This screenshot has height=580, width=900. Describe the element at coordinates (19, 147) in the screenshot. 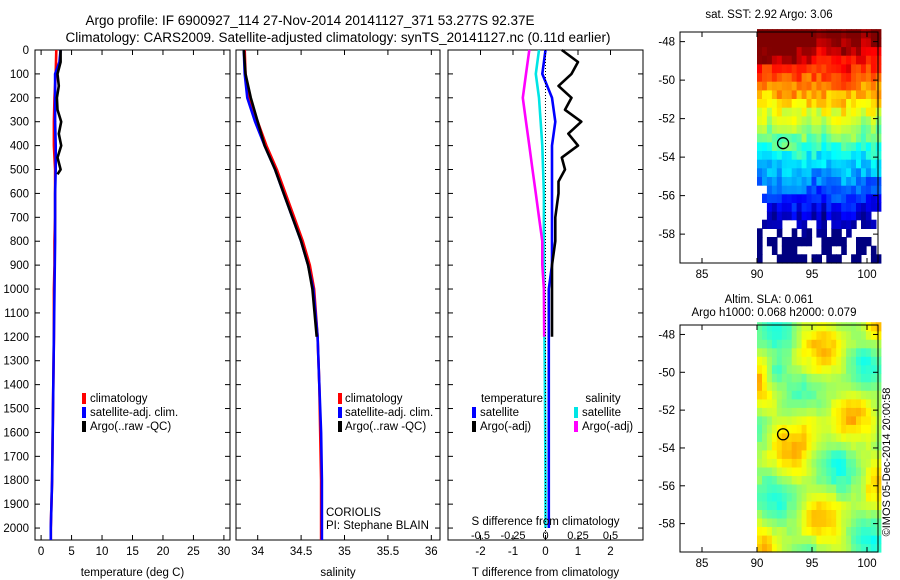

I see `y-tick-label: 400` at that location.